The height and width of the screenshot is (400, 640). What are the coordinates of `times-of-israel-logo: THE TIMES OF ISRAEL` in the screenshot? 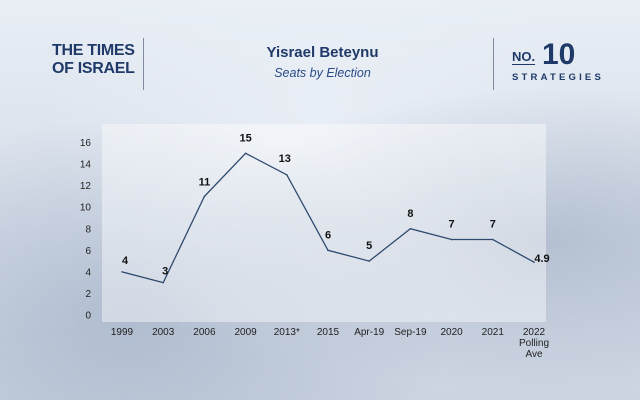 It's located at (93, 60).